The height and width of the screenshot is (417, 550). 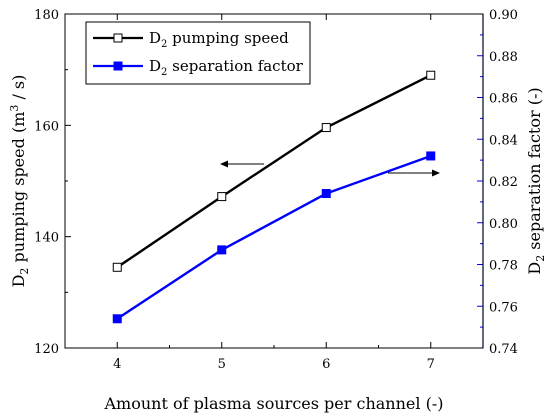 I want to click on legend-marker-pumping-speed, so click(x=118, y=38).